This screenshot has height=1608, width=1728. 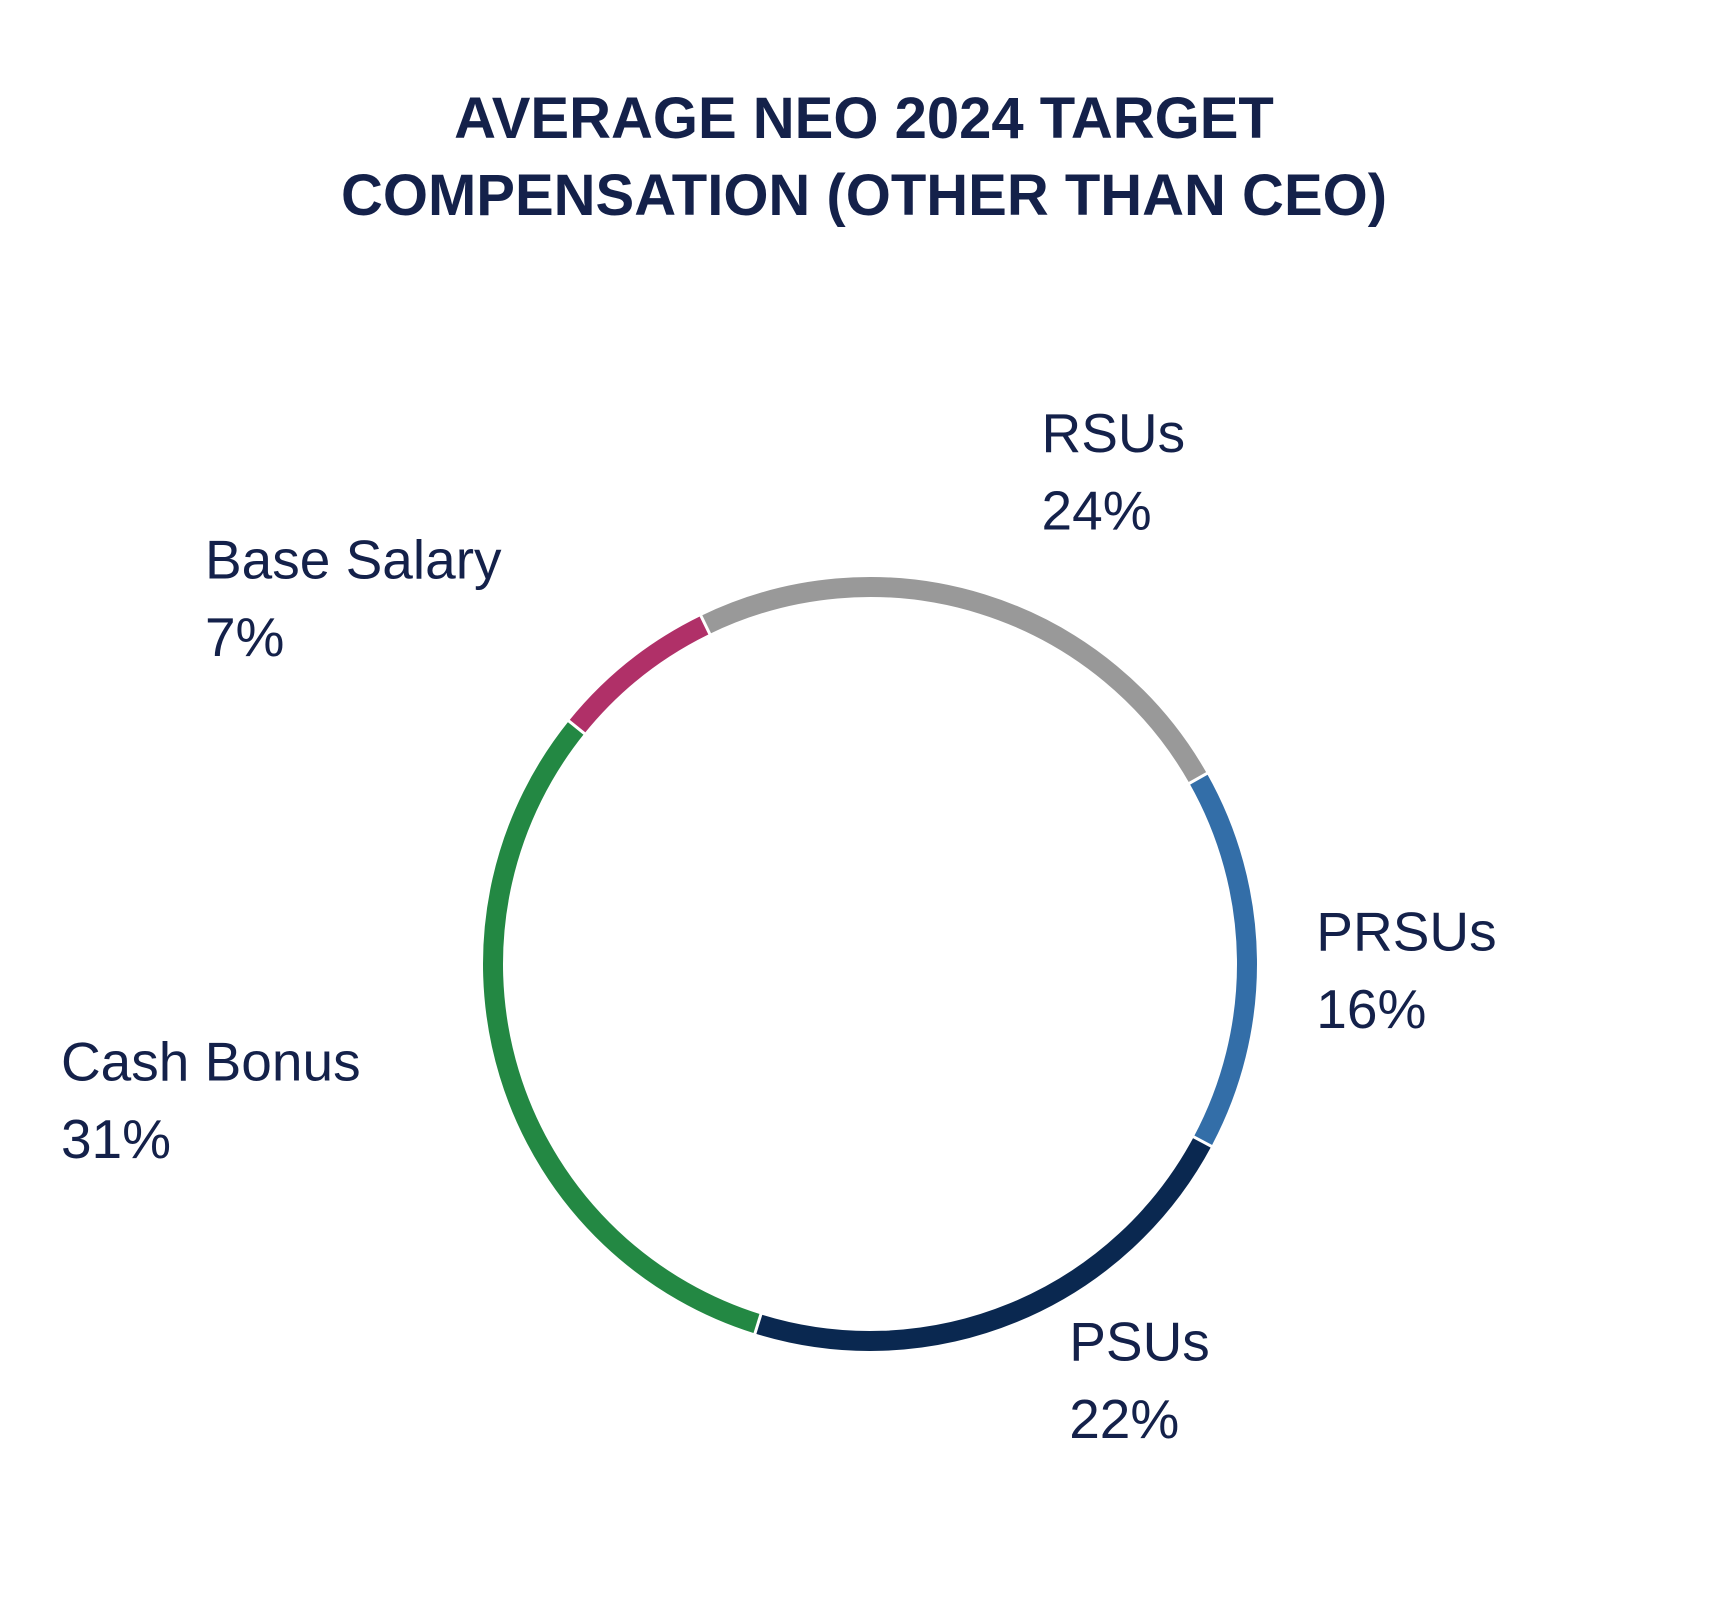 I want to click on segment-label: Base Salary, so click(x=353, y=559).